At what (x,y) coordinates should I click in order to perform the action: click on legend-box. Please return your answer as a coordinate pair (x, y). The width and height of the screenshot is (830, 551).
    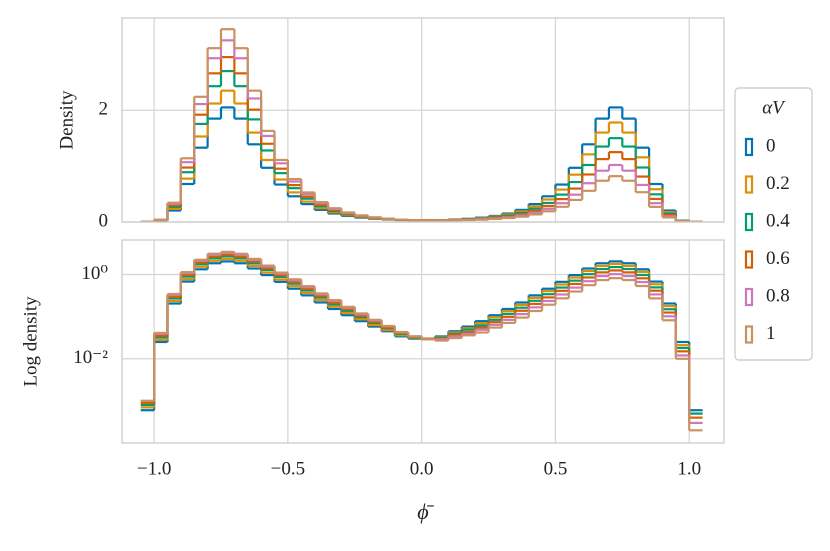
    Looking at the image, I should click on (773, 224).